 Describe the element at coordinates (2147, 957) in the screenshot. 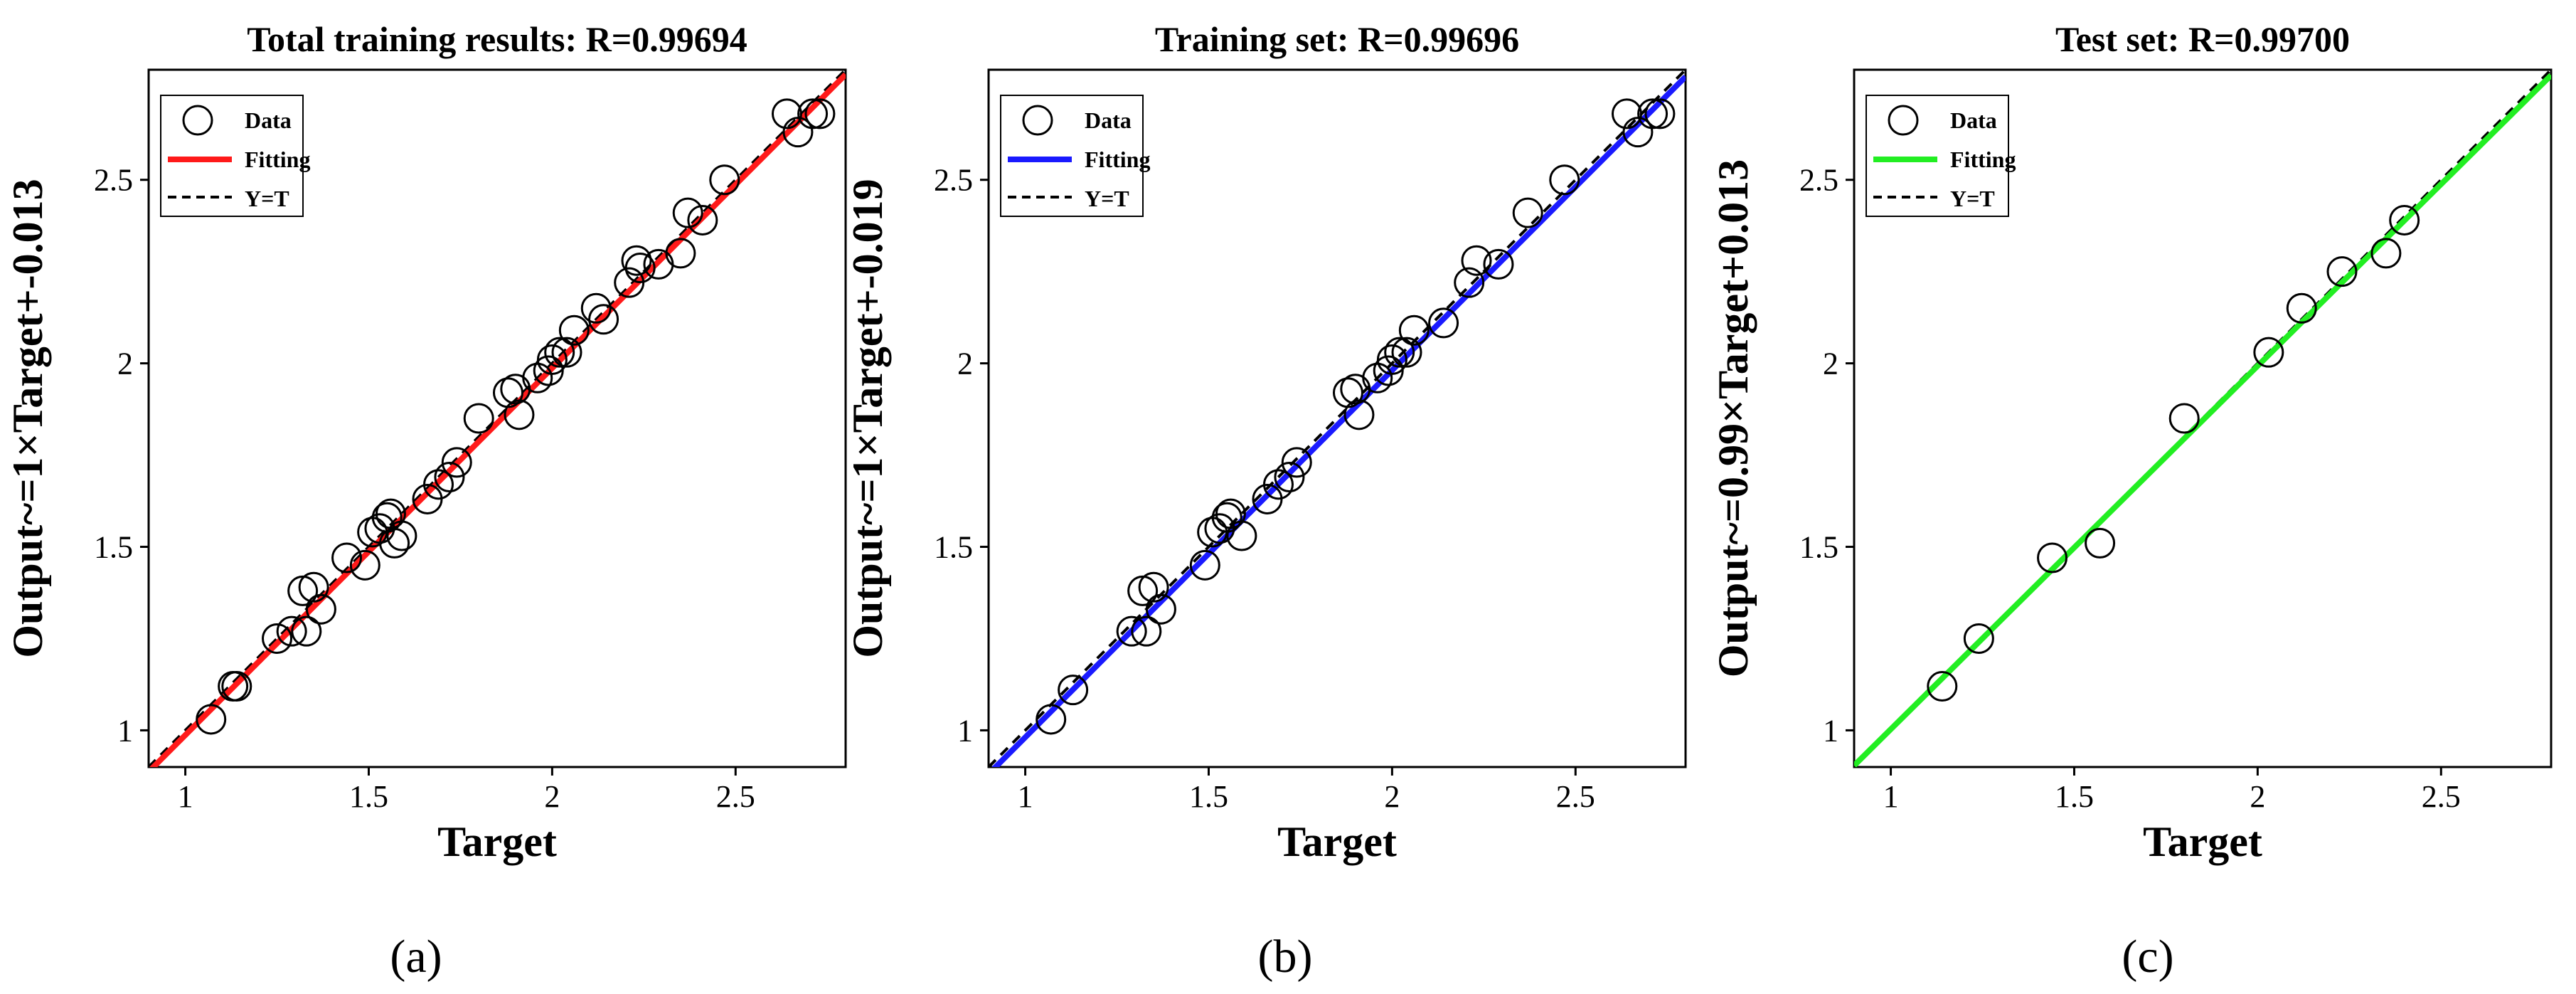

I see `panel-label: (c)` at that location.